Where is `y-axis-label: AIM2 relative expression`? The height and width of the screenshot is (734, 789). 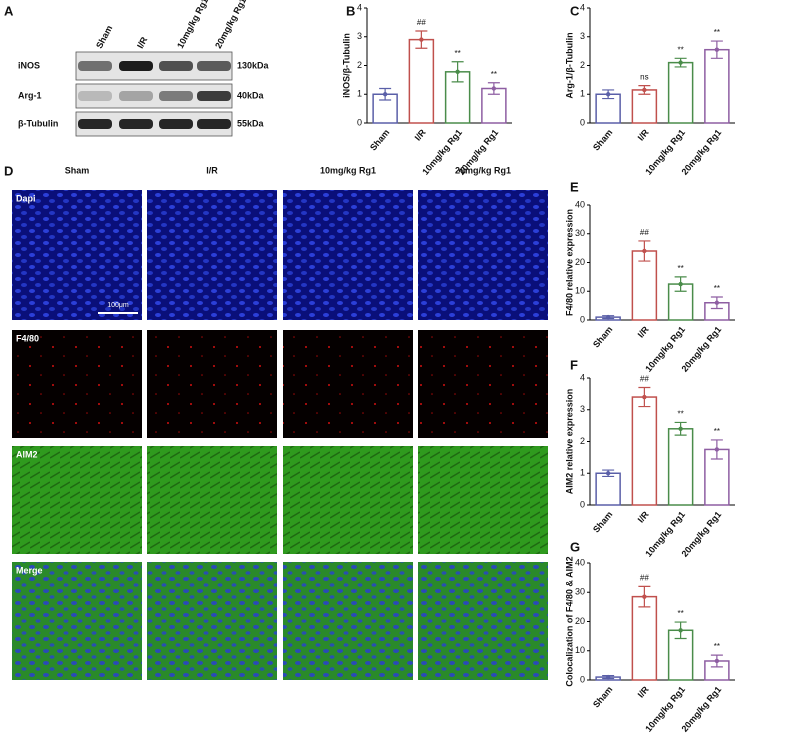 y-axis-label: AIM2 relative expression is located at coordinates (569, 442).